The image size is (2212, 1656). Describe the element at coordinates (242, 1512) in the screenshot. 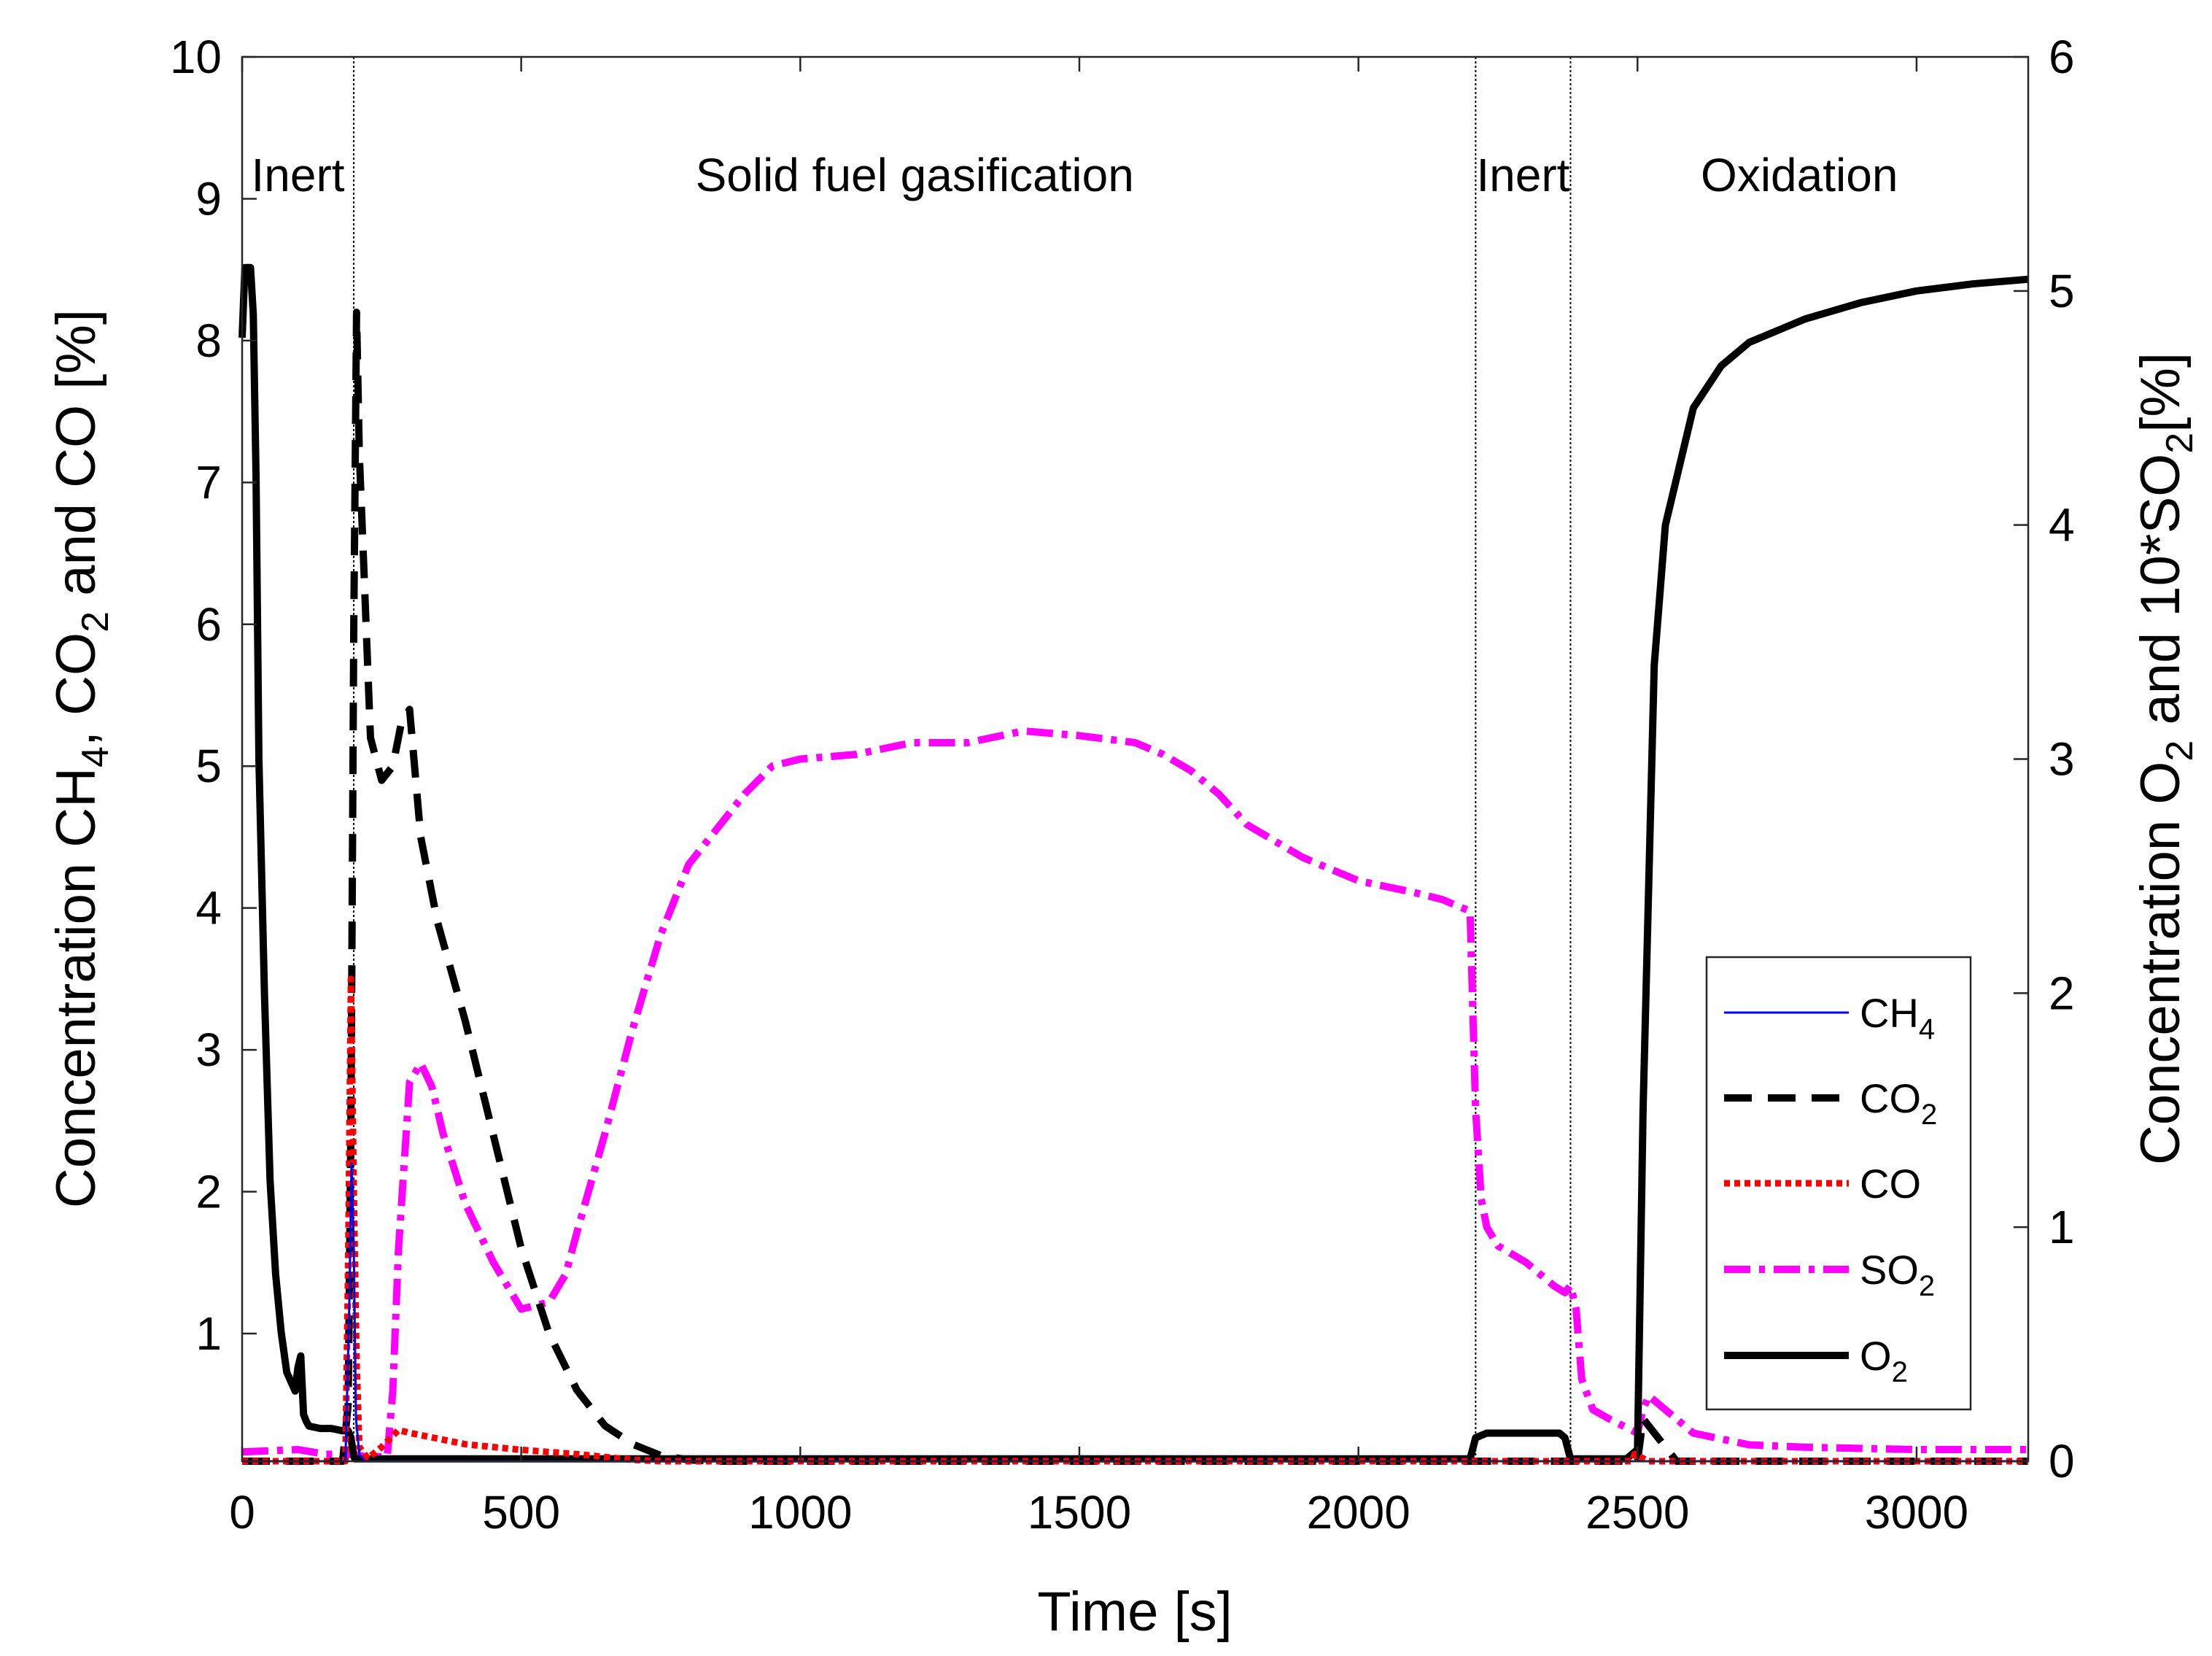

I see `x-tick-label: 0` at that location.